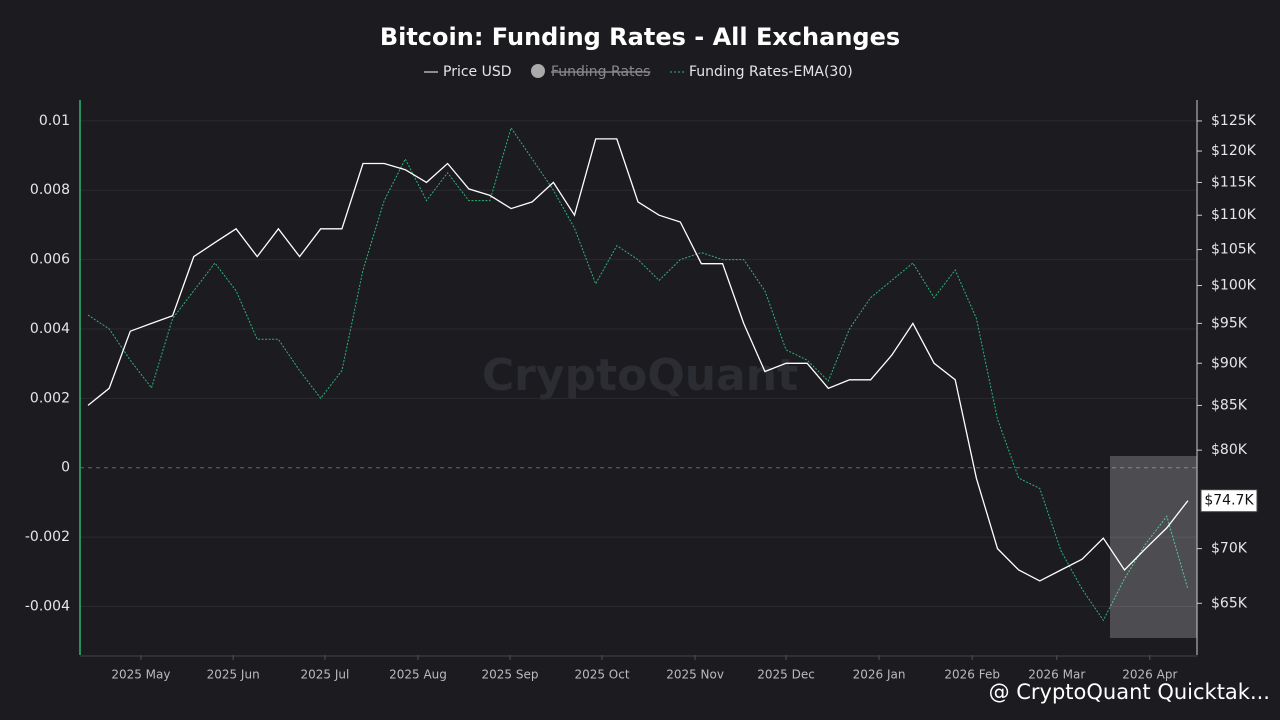  I want to click on price-tag: $74.7K, so click(1229, 501).